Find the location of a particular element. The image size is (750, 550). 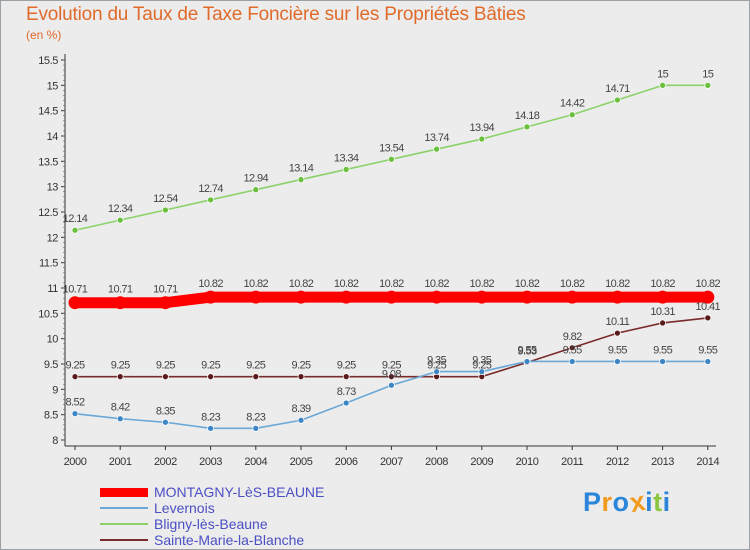

unit-label: (en %) is located at coordinates (44, 35).